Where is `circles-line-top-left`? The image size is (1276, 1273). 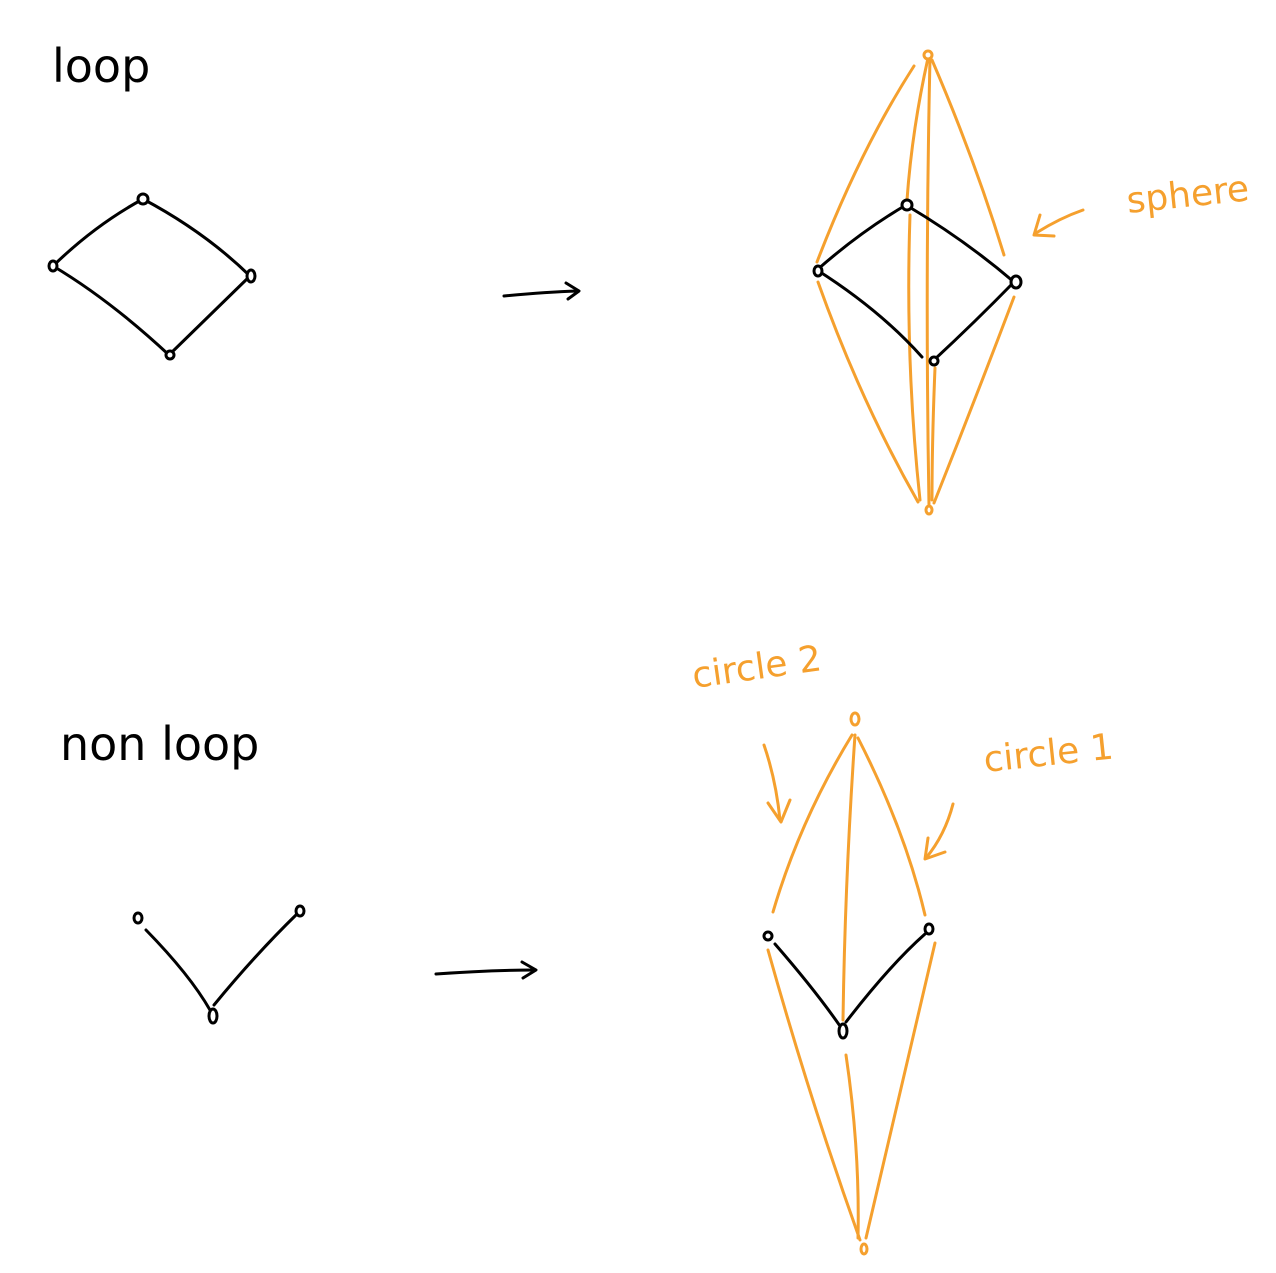
circles-line-top-left is located at coordinates (812, 823).